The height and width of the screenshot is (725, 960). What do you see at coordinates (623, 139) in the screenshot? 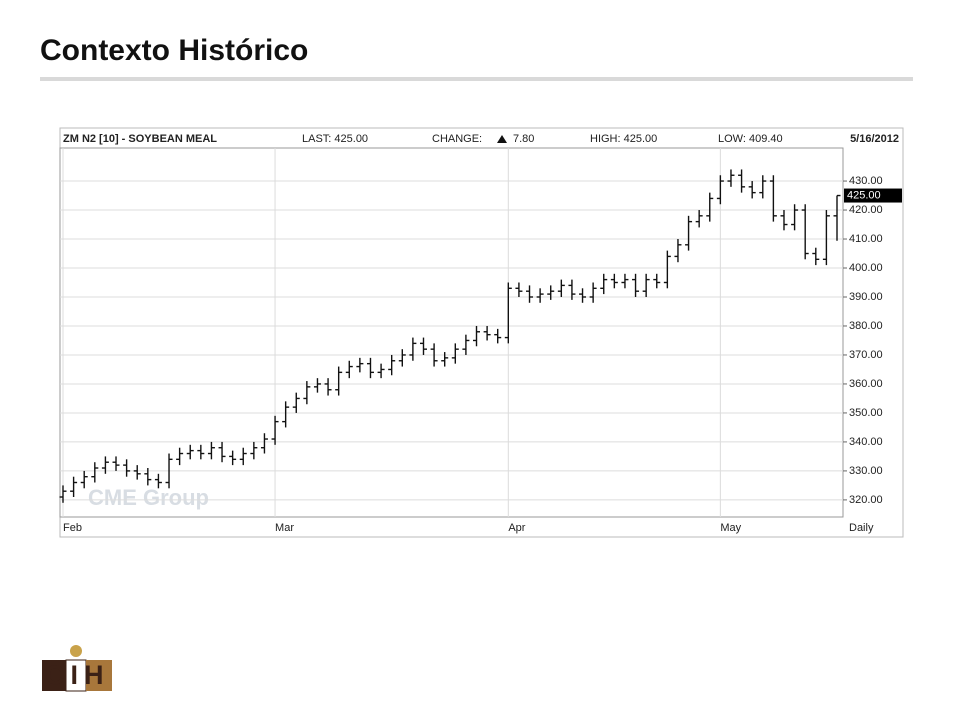
I see `high-label: HIGH: 425.00` at bounding box center [623, 139].